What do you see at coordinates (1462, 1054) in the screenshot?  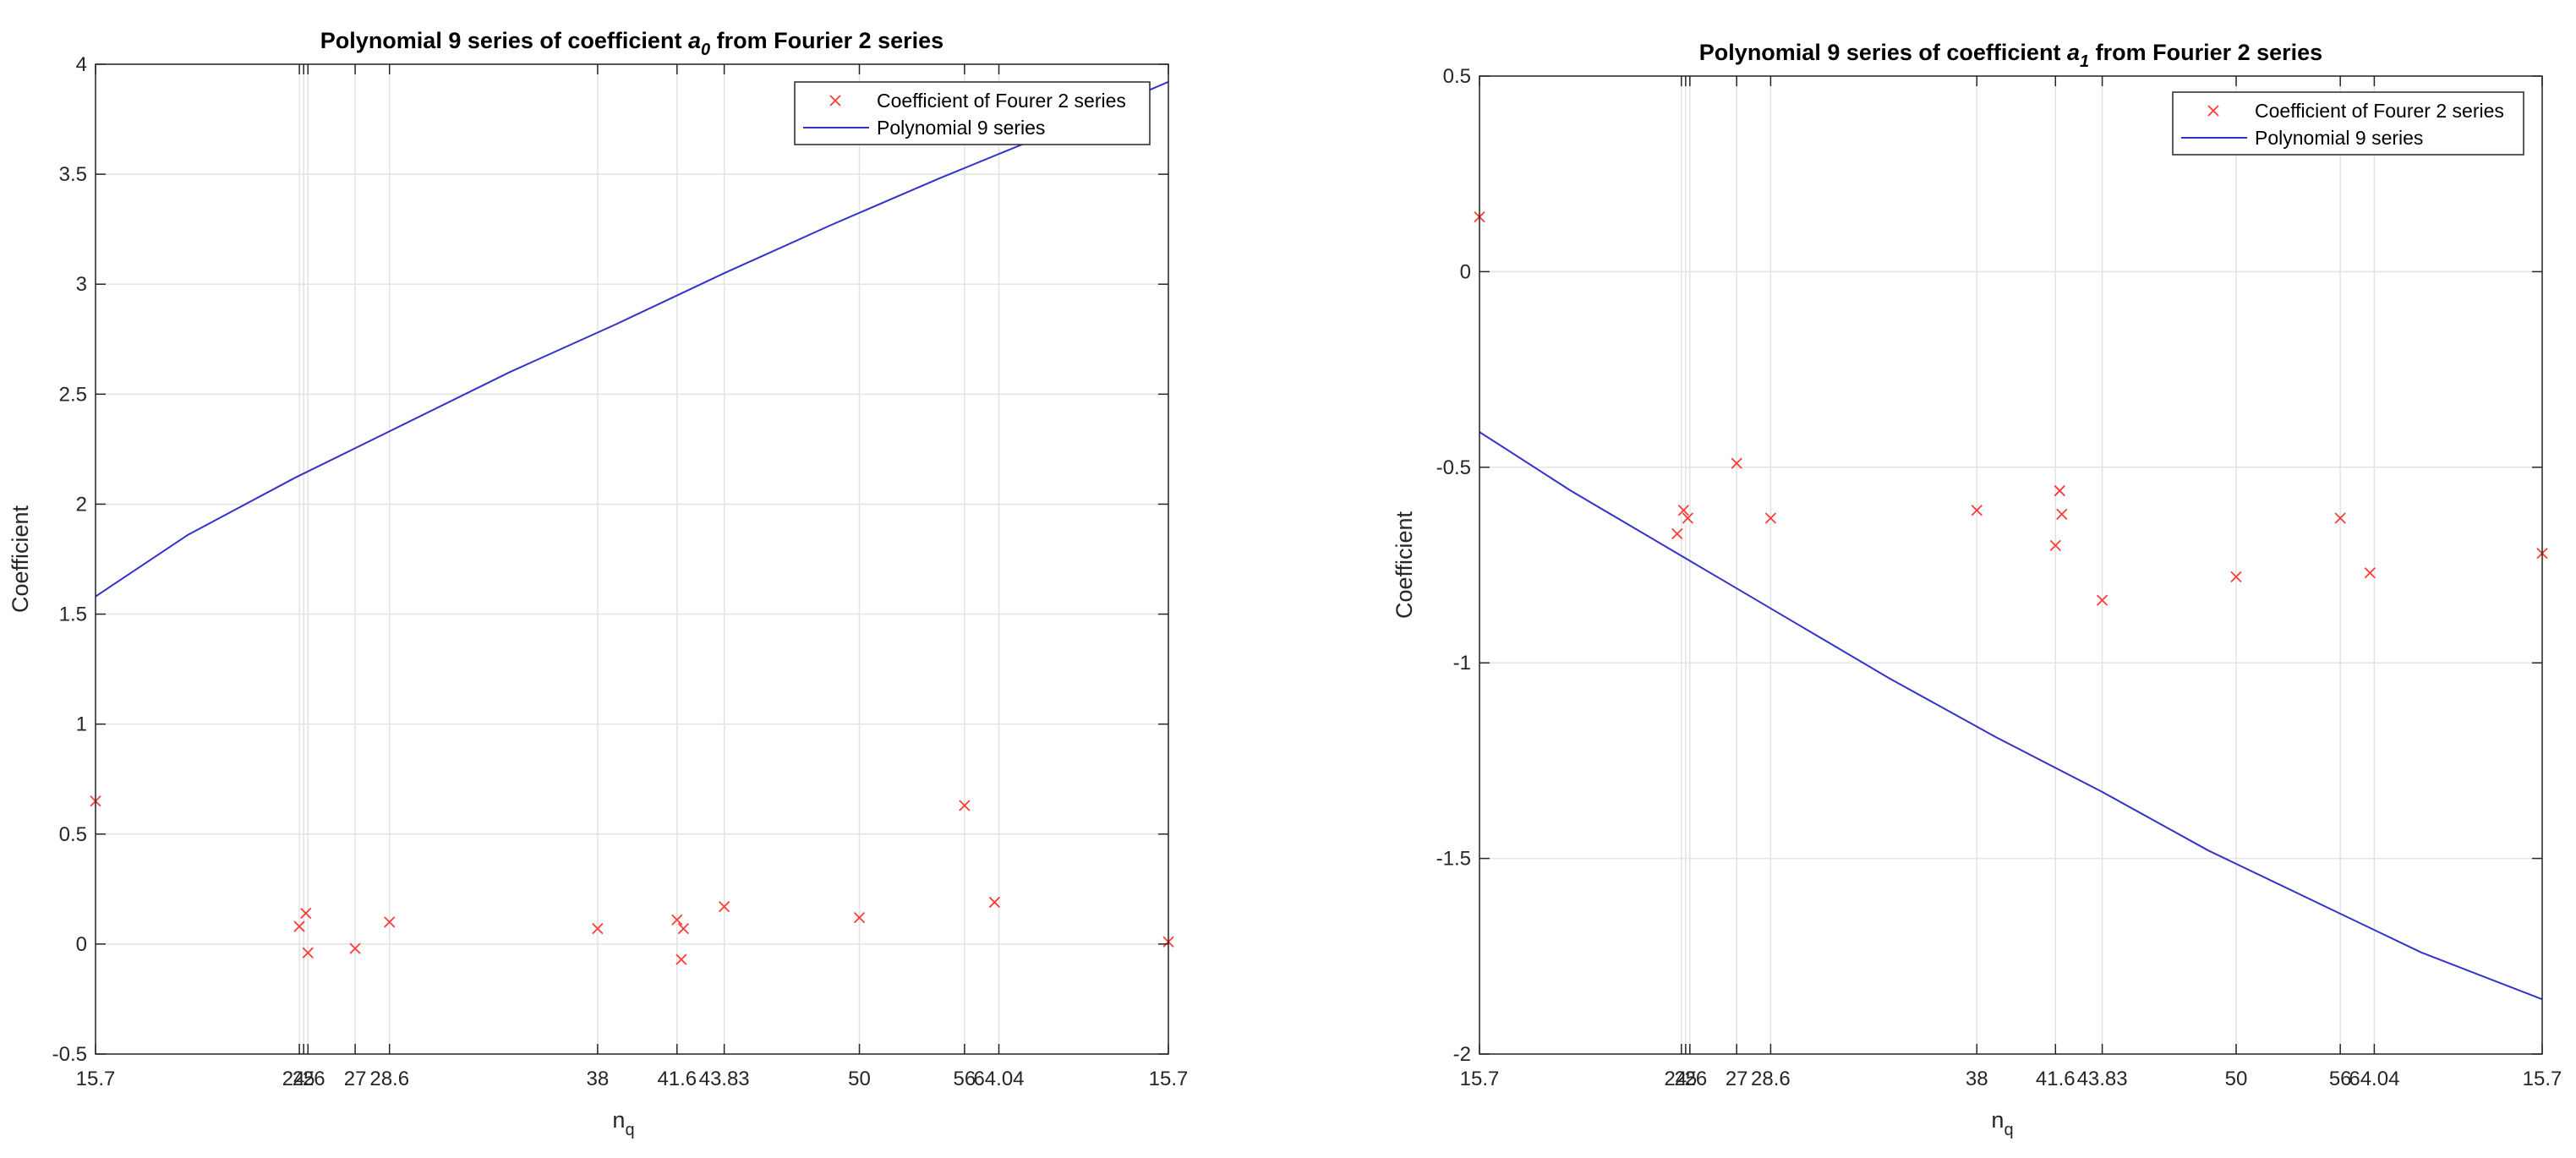 I see `y-tick-label: -2` at bounding box center [1462, 1054].